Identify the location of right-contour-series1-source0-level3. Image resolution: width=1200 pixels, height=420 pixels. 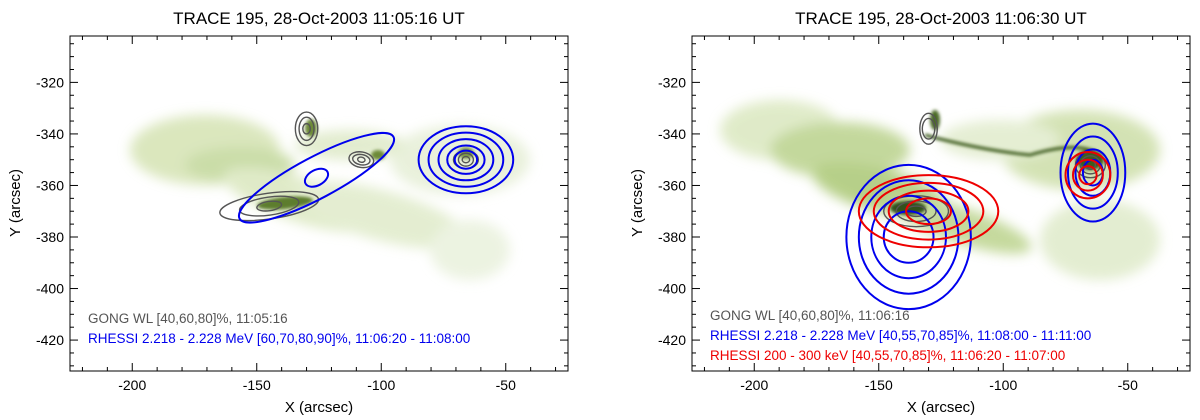
(908, 237).